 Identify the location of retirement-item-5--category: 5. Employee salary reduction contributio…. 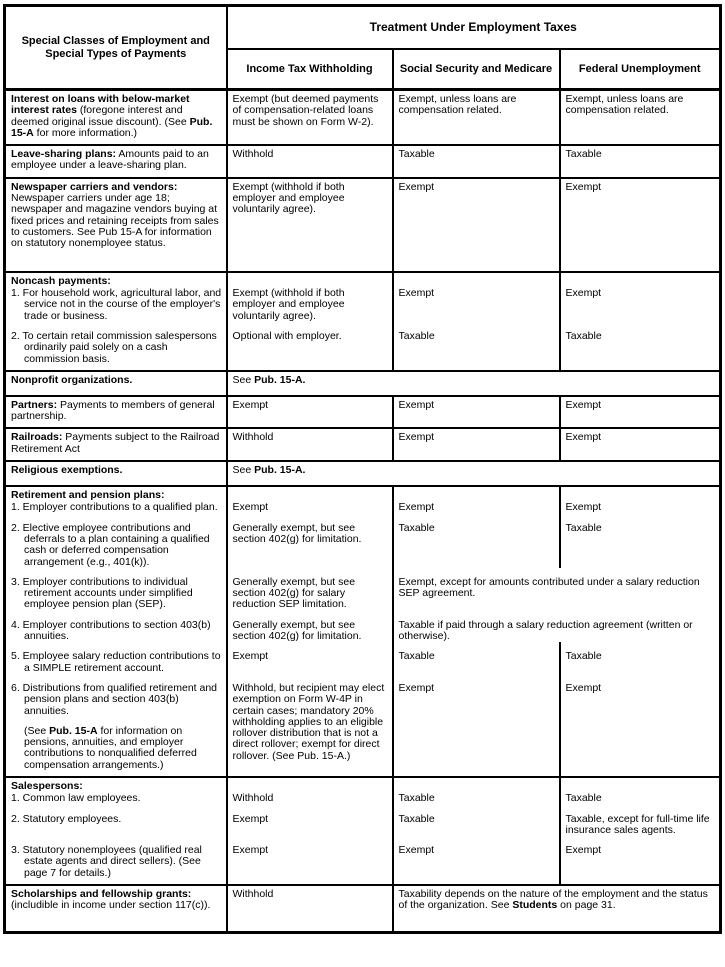
(115, 658).